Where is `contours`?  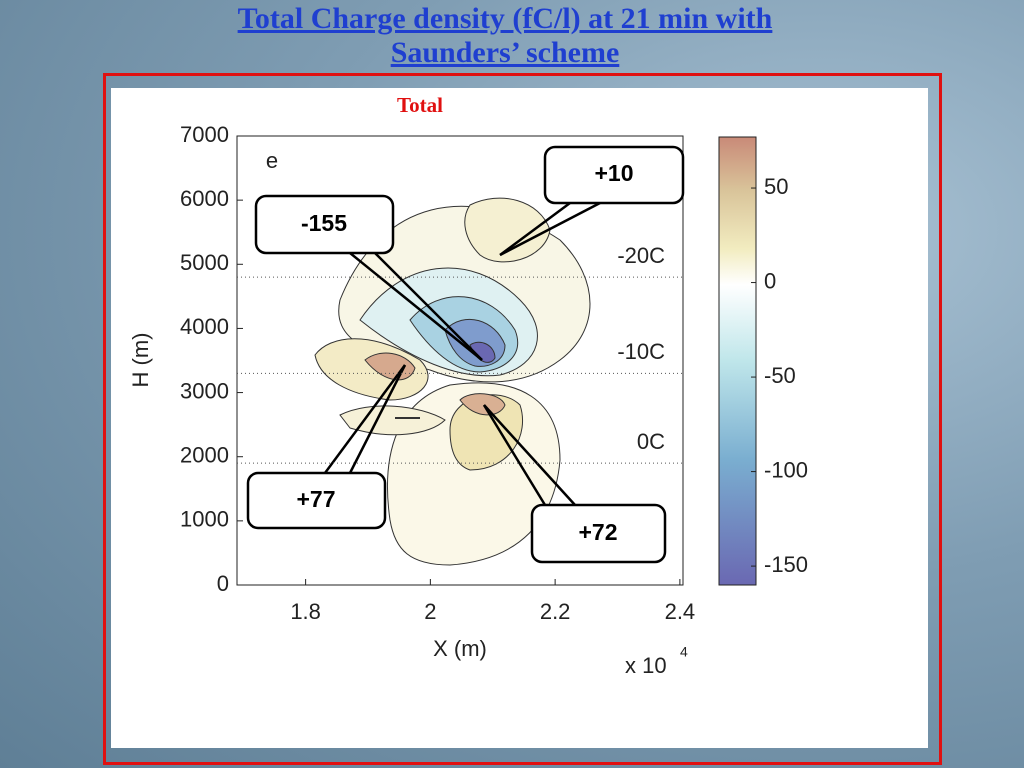 contours is located at coordinates (452, 381).